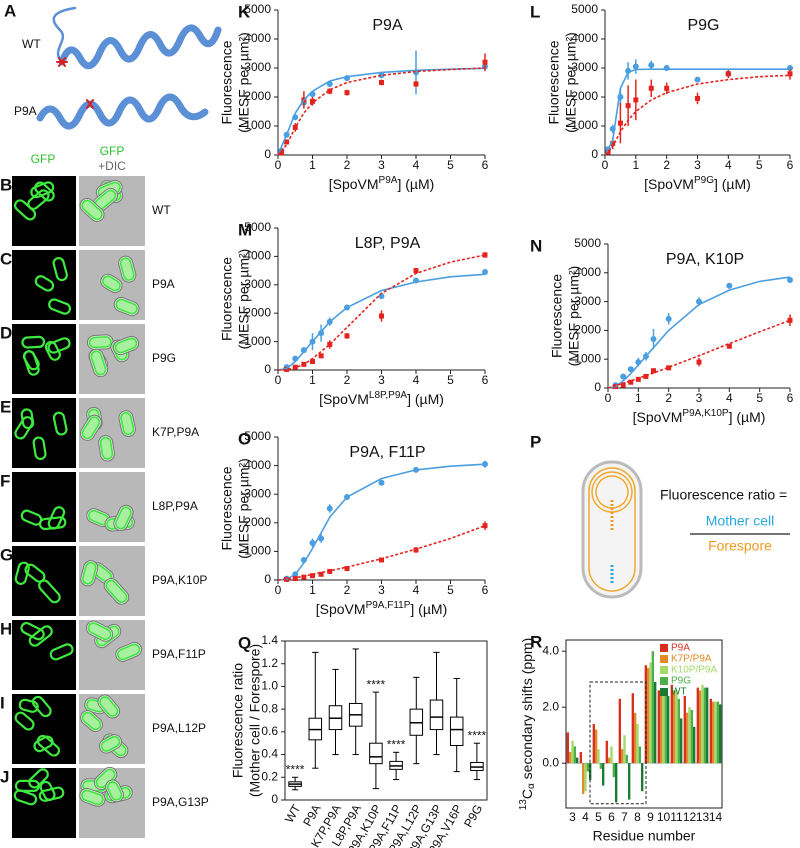 This screenshot has height=848, width=800. I want to click on helix, so click(140, 47).